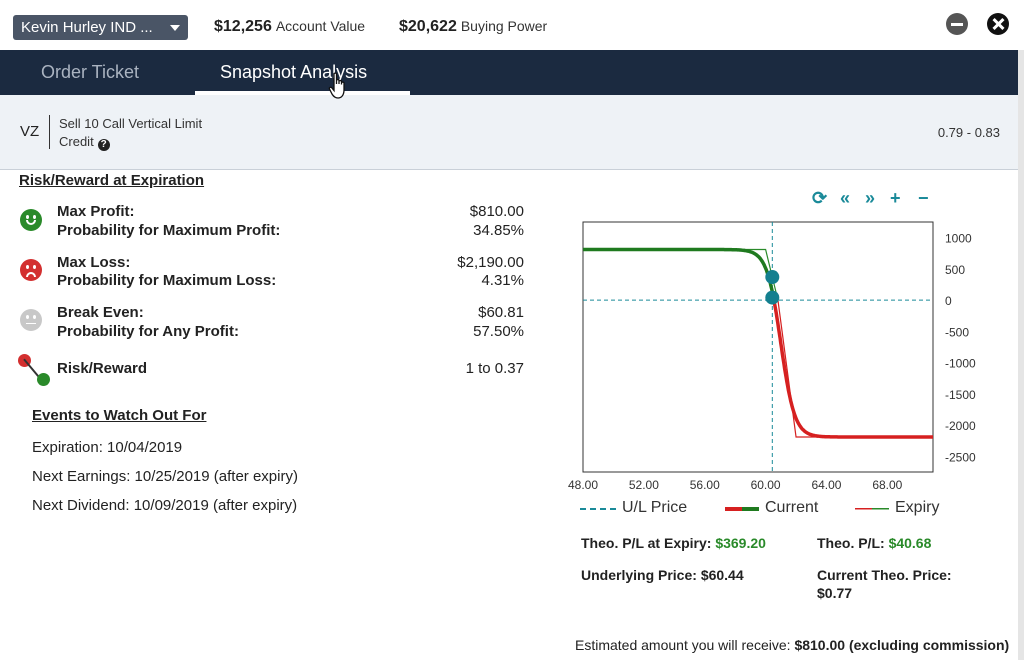 Image resolution: width=1024 pixels, height=660 pixels. Describe the element at coordinates (683, 645) in the screenshot. I see `estimate-label: Estimated amount you will receive:` at that location.